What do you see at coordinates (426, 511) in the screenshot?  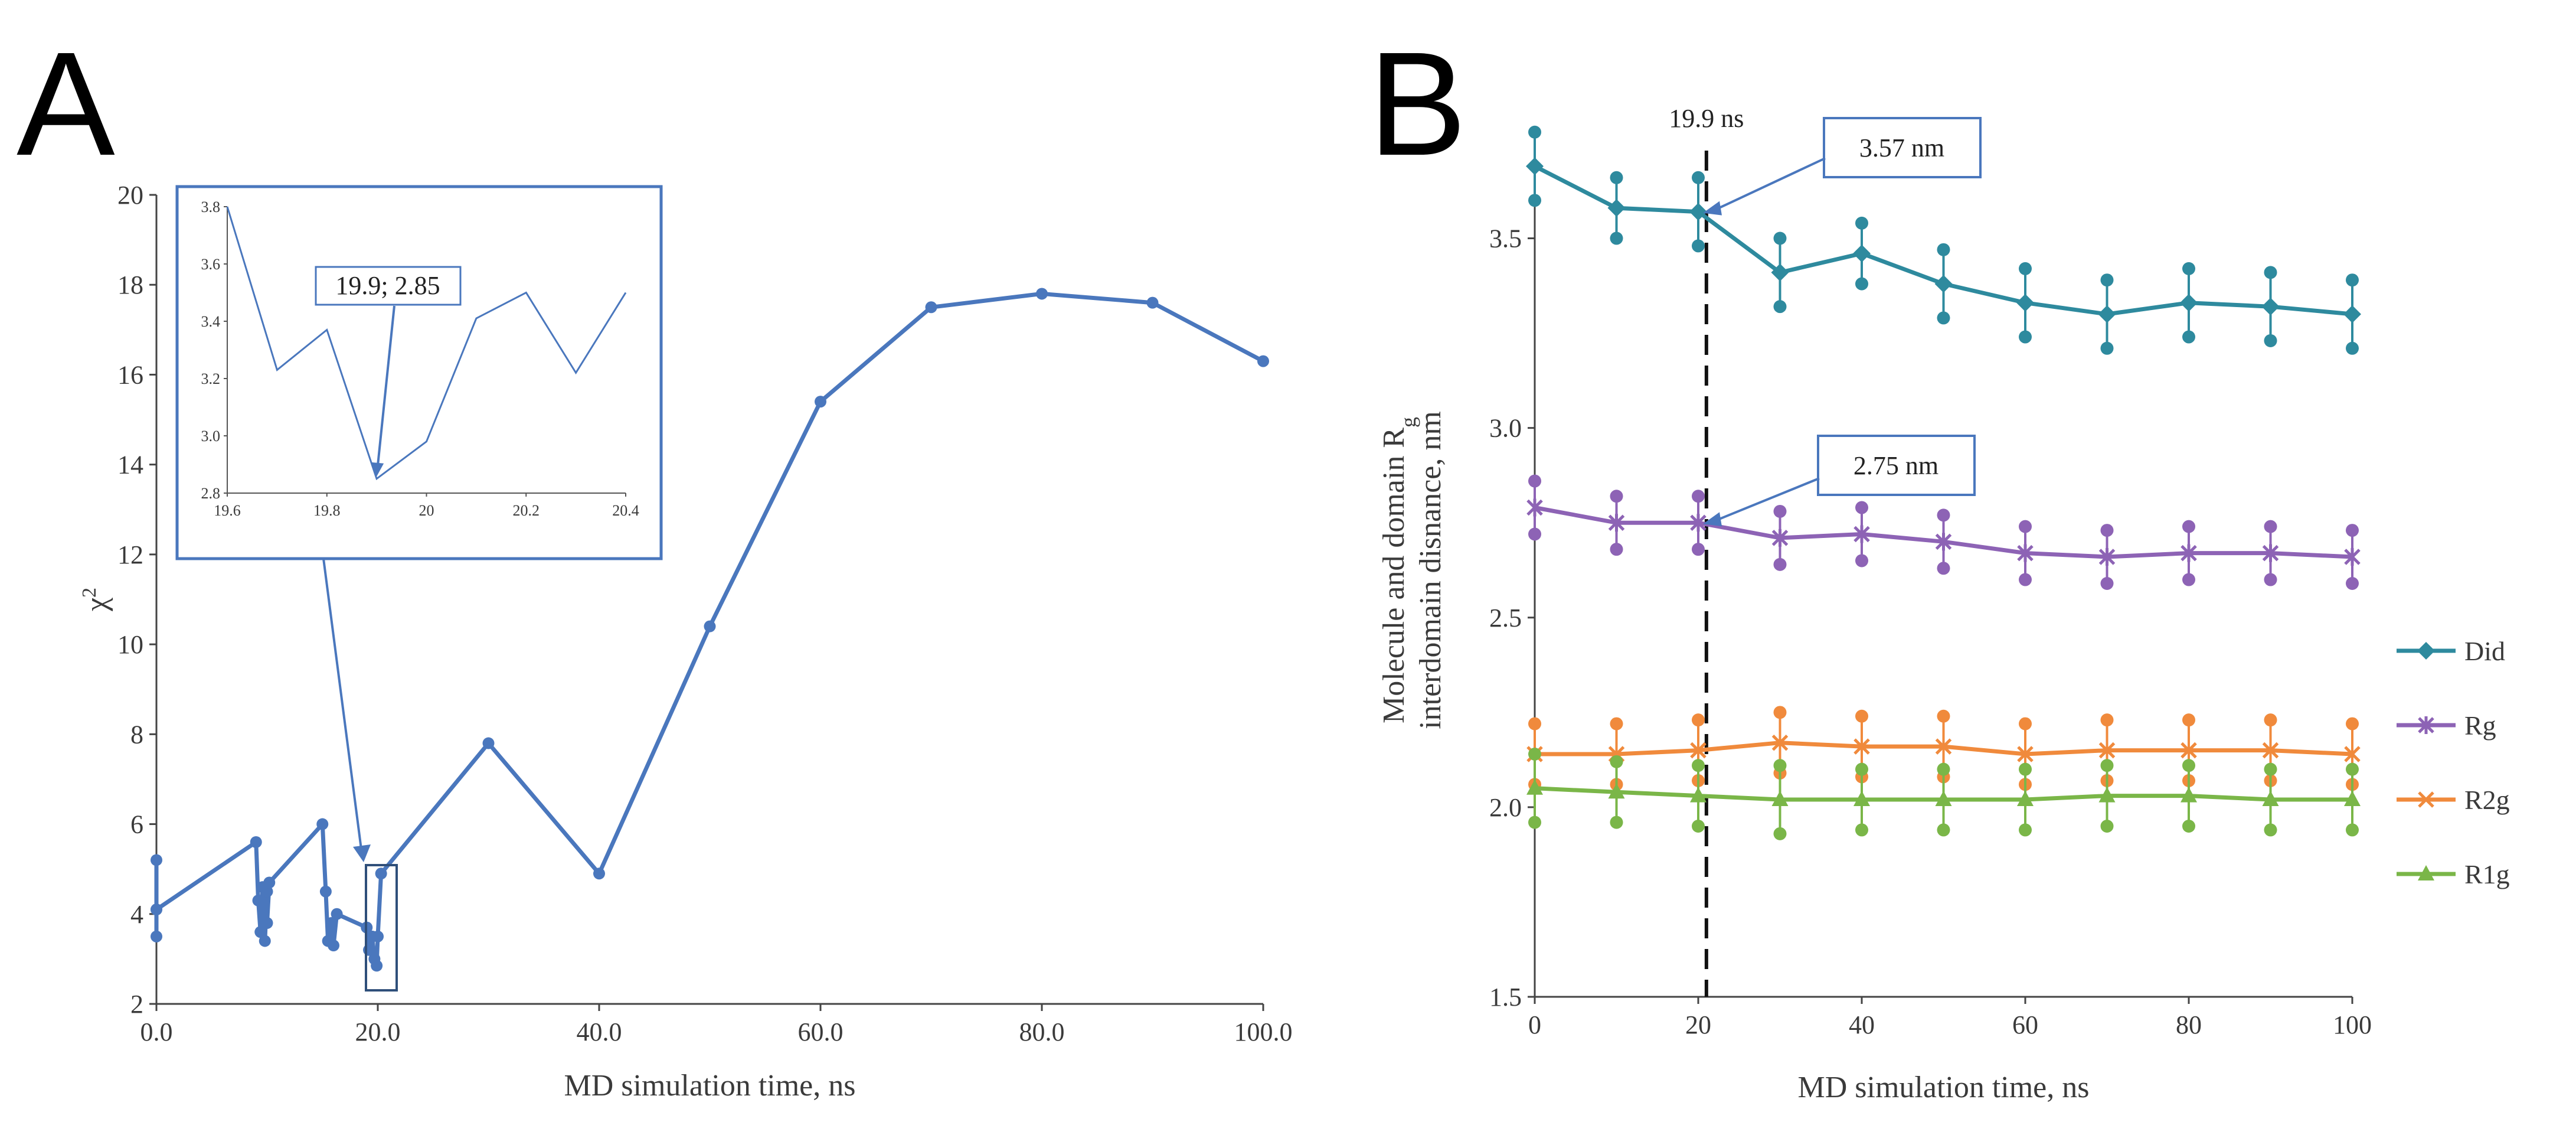 I see `panel-a-inset-x-tick-label: 20` at bounding box center [426, 511].